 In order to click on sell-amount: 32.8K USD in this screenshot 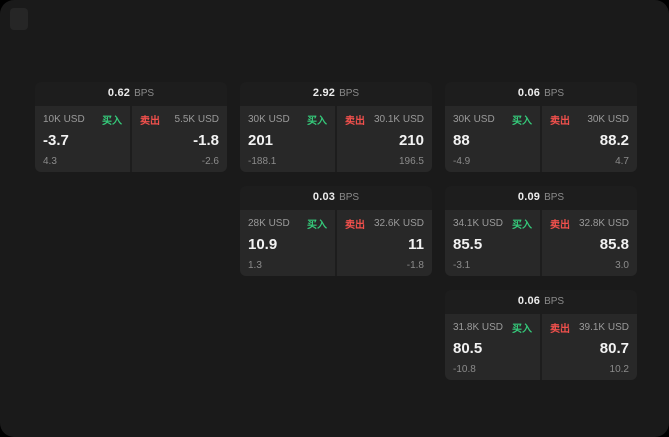, I will do `click(603, 223)`.